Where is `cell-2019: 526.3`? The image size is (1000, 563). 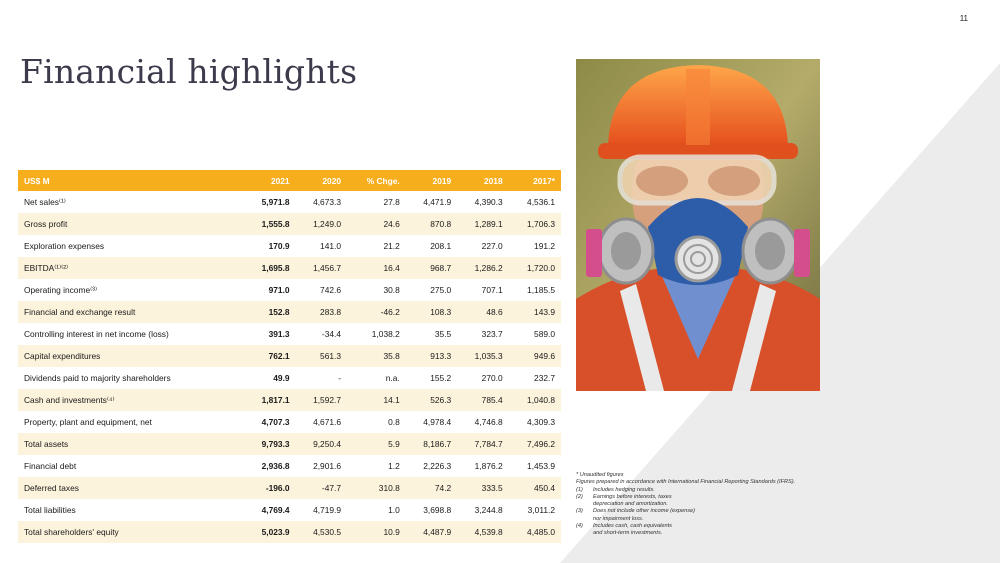 cell-2019: 526.3 is located at coordinates (429, 400).